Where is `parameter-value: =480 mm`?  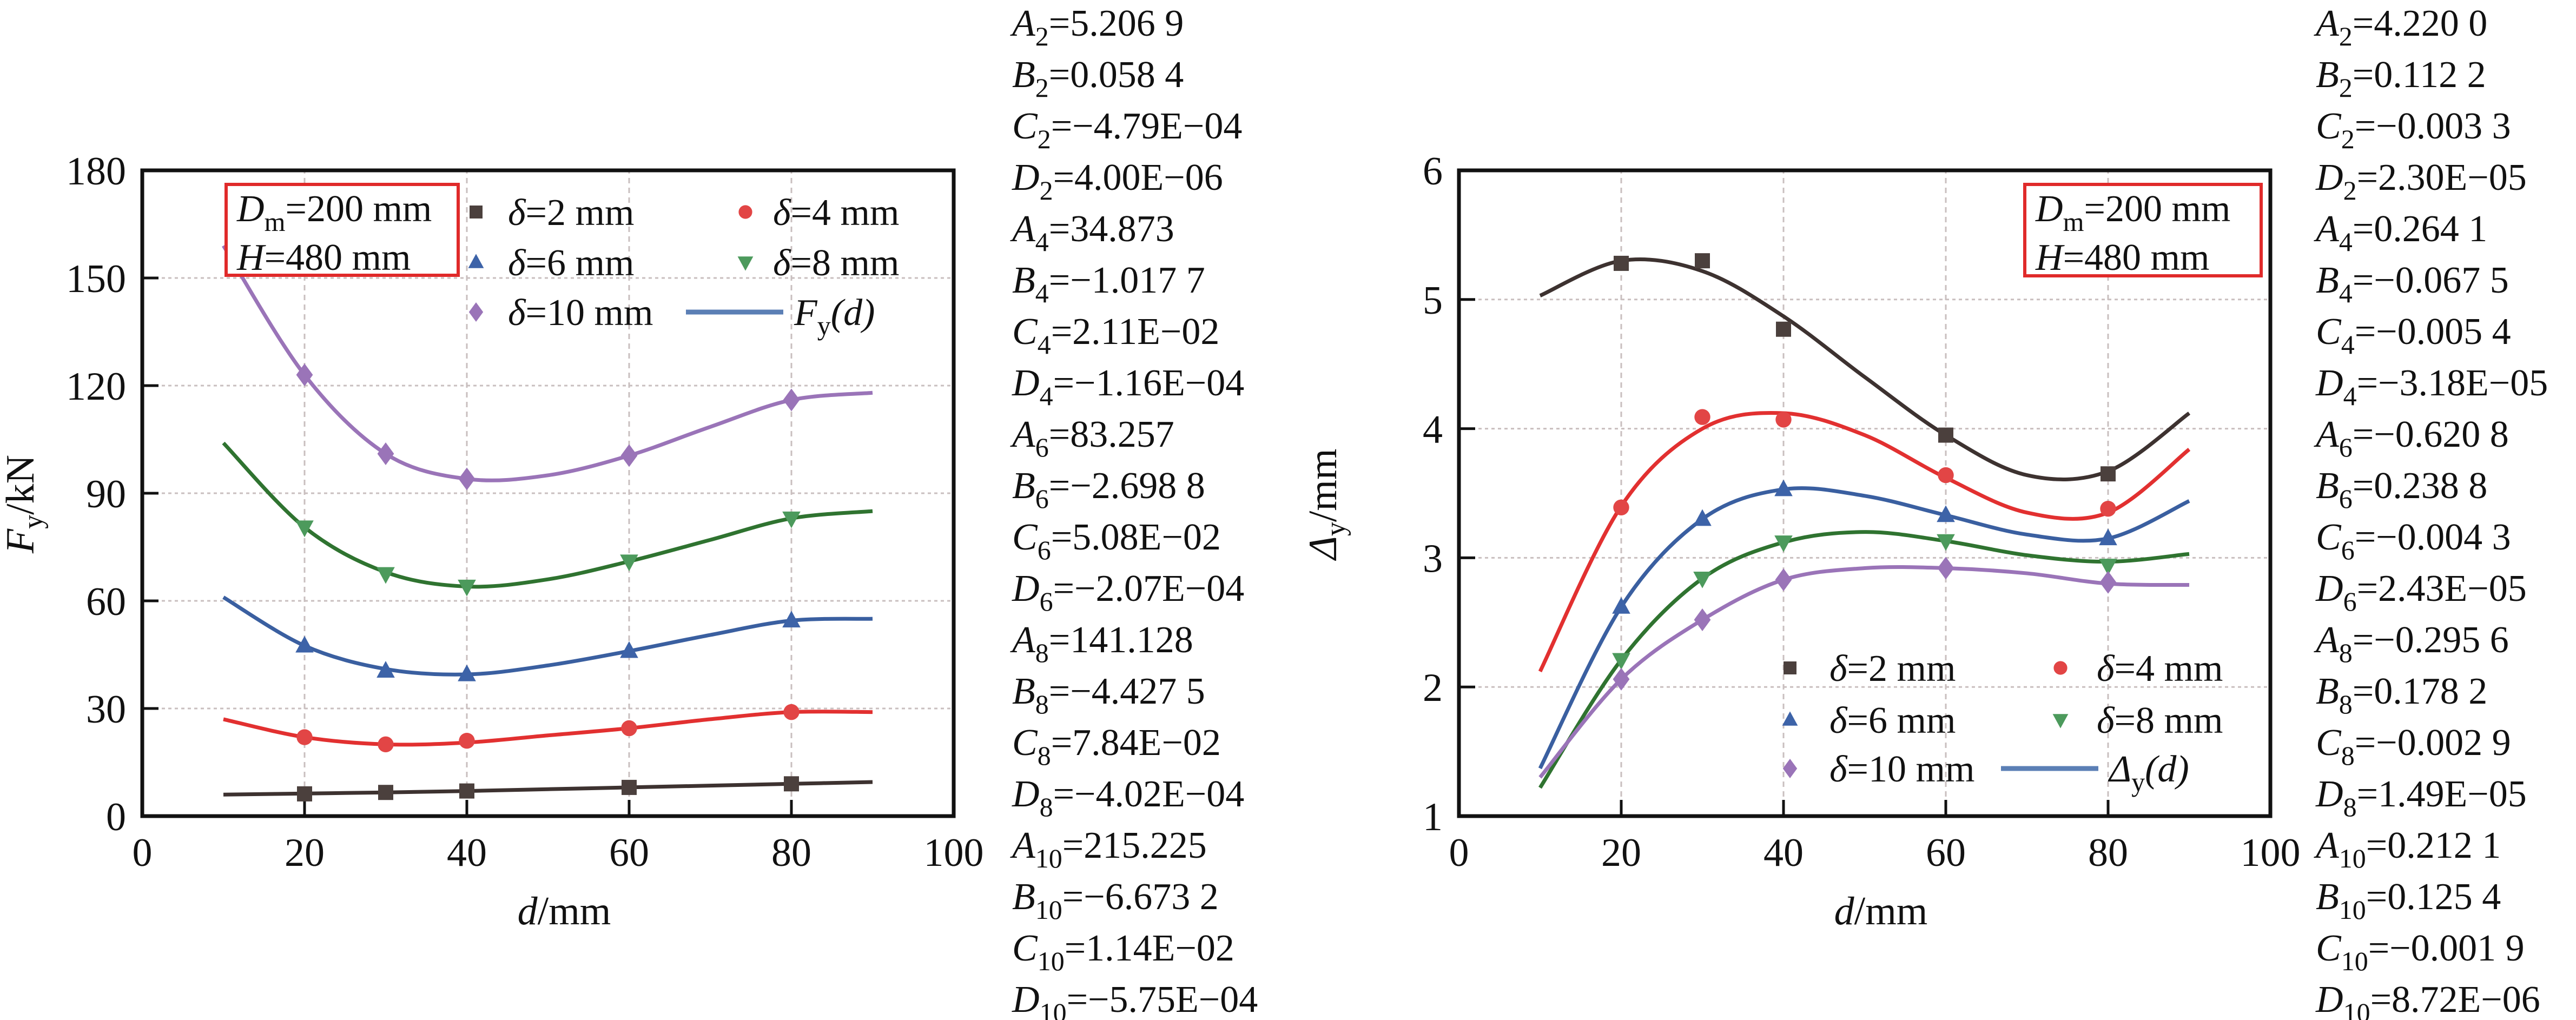
parameter-value: =480 mm is located at coordinates (2136, 258).